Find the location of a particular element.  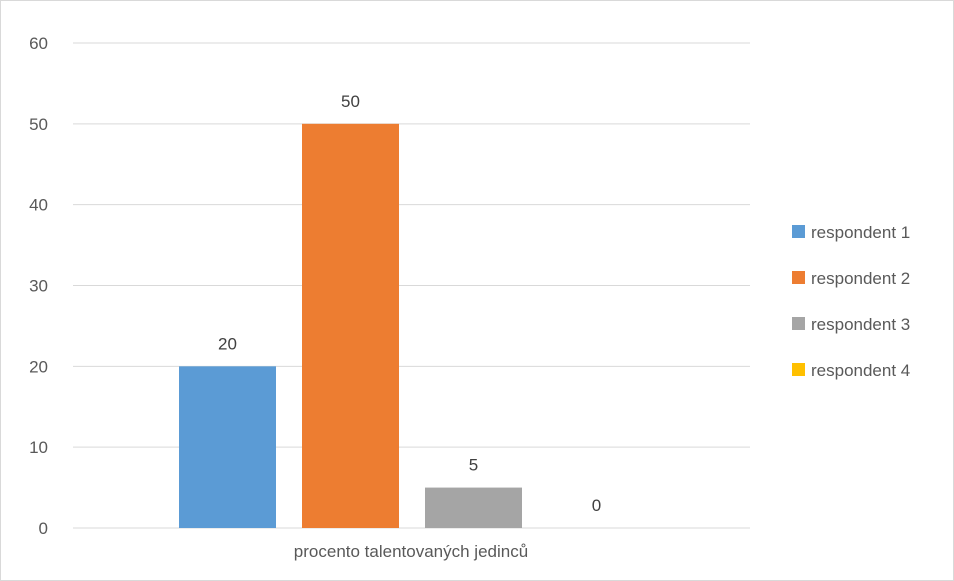

y-tick-label: 0 is located at coordinates (43, 528).